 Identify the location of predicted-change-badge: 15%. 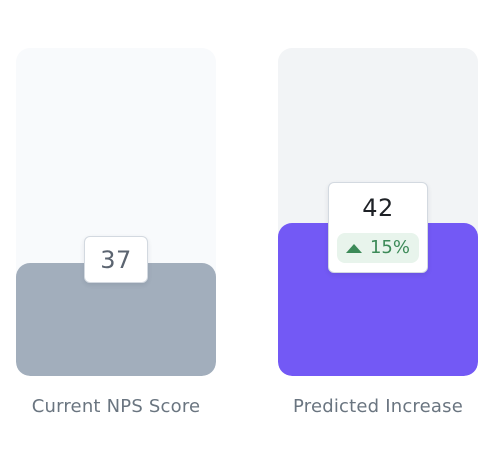
(377, 248).